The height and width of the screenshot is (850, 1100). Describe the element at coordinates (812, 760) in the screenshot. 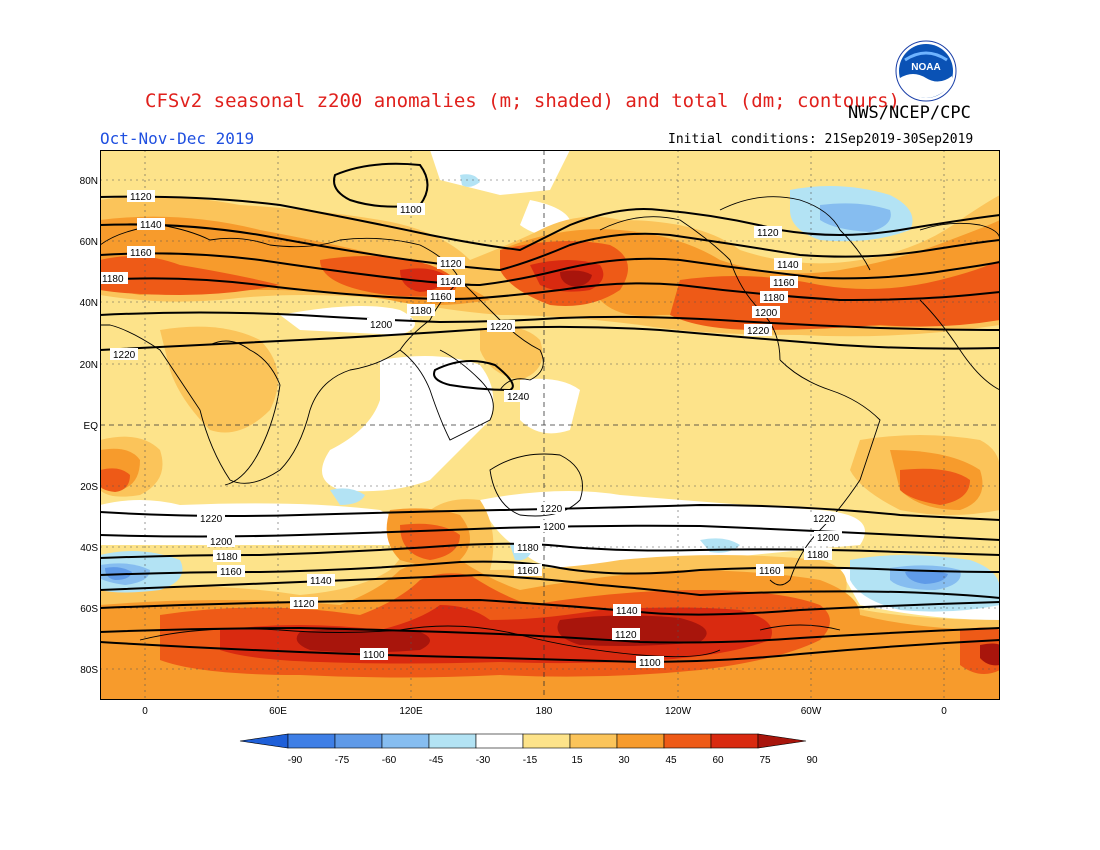

I see `colorbar-tick: 90` at that location.